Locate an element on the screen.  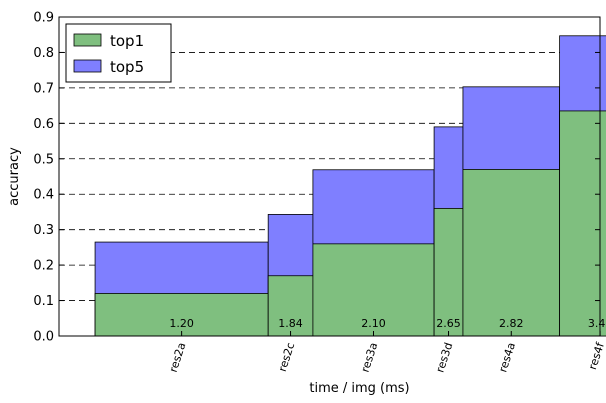
time-label-res3d: 2.65 is located at coordinates (448, 323).